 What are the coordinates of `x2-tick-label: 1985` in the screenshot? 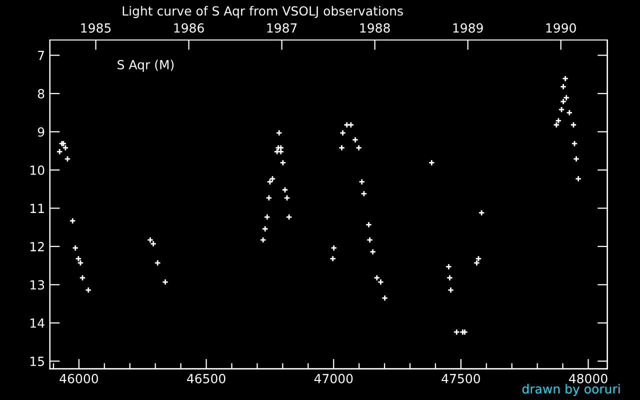 It's located at (96, 28).